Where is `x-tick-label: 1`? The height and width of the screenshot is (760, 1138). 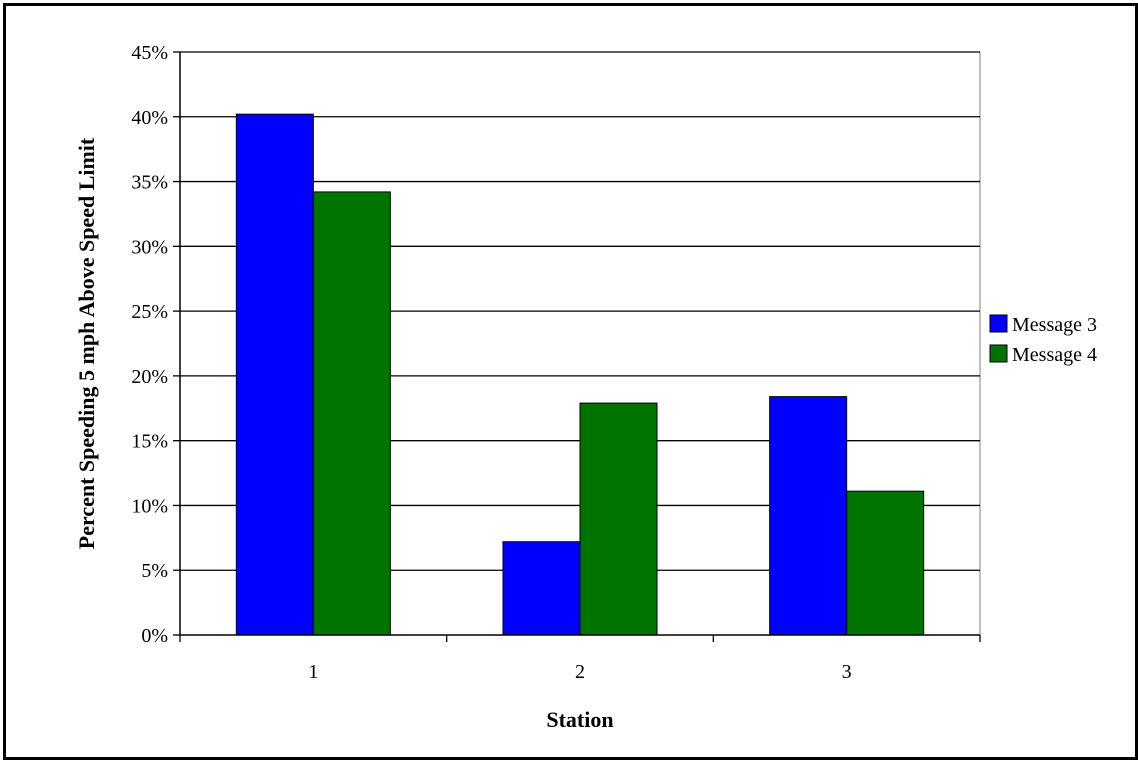
x-tick-label: 1 is located at coordinates (313, 672).